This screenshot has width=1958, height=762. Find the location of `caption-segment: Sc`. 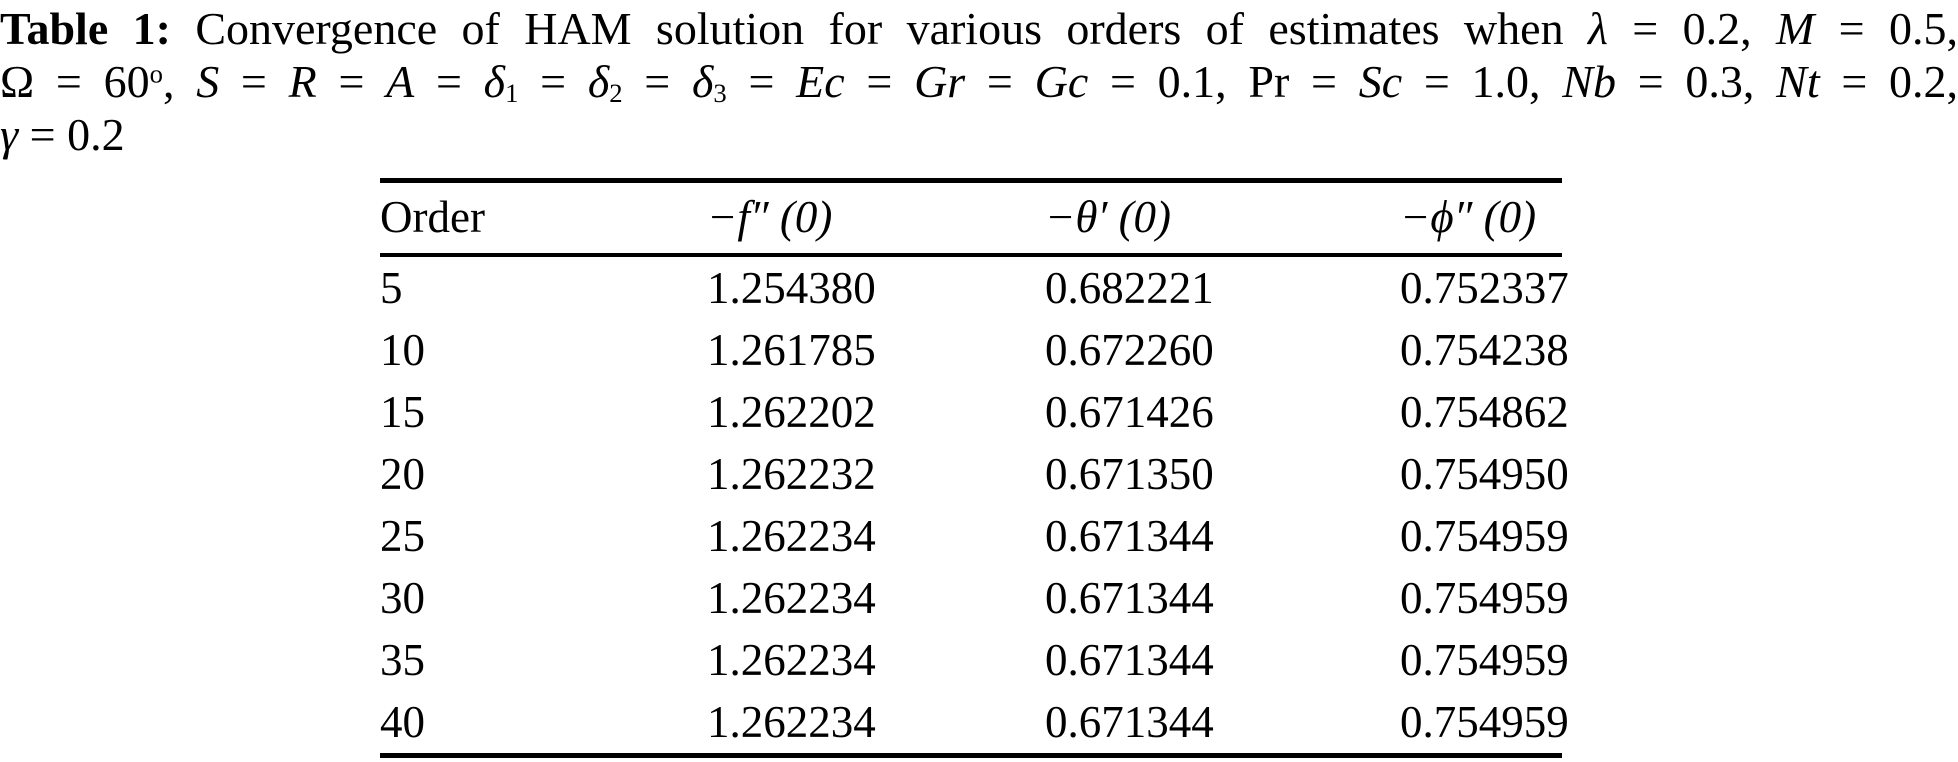

caption-segment: Sc is located at coordinates (1380, 81).